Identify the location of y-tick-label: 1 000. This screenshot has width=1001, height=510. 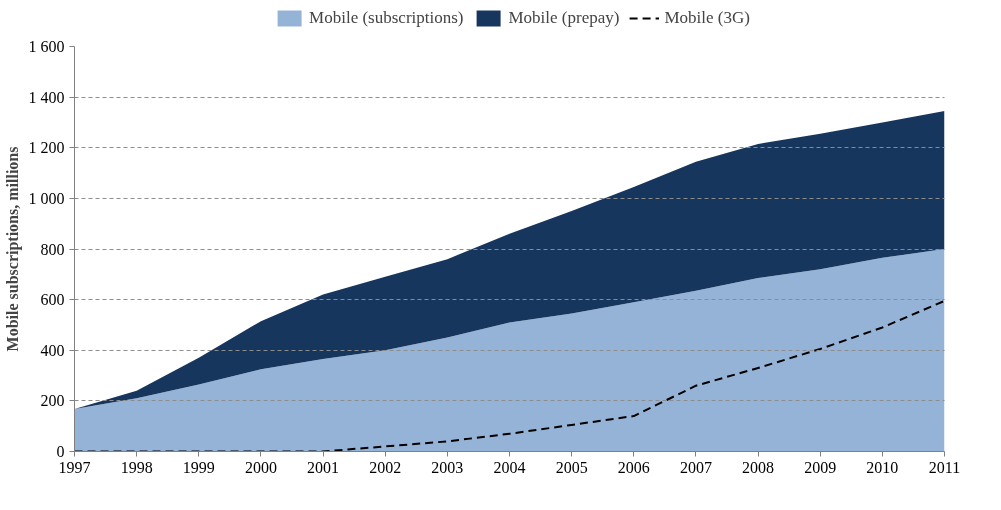
(46, 198).